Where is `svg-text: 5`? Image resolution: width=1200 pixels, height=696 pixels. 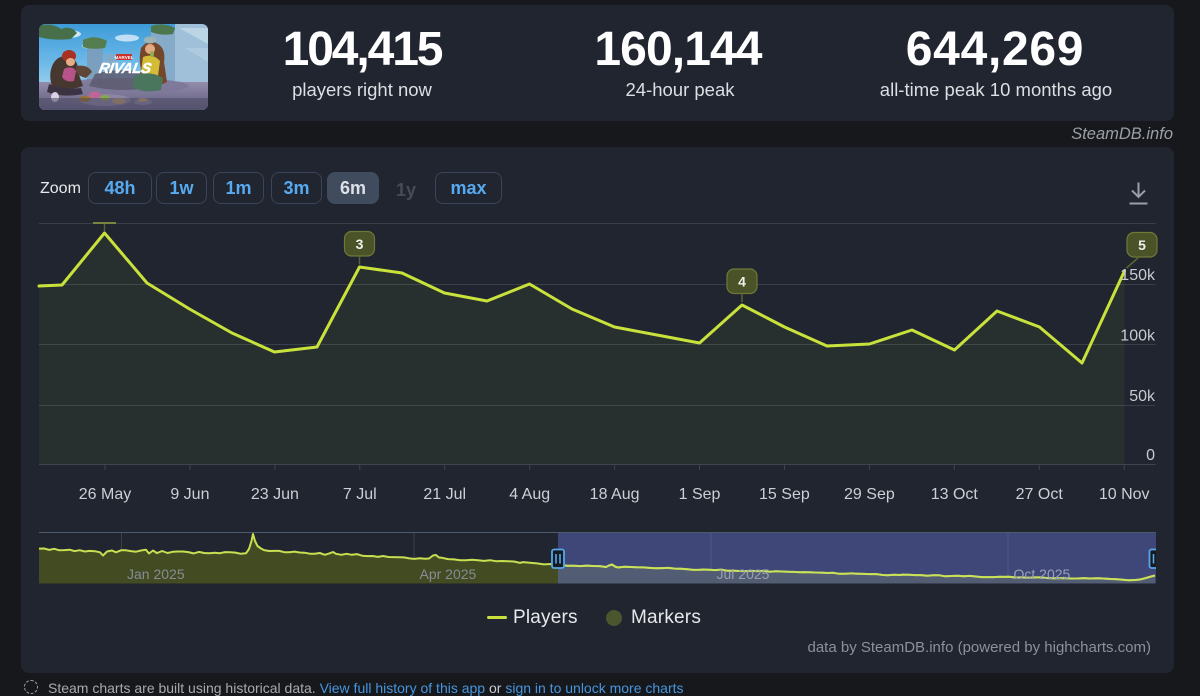
svg-text: 5 is located at coordinates (1142, 245).